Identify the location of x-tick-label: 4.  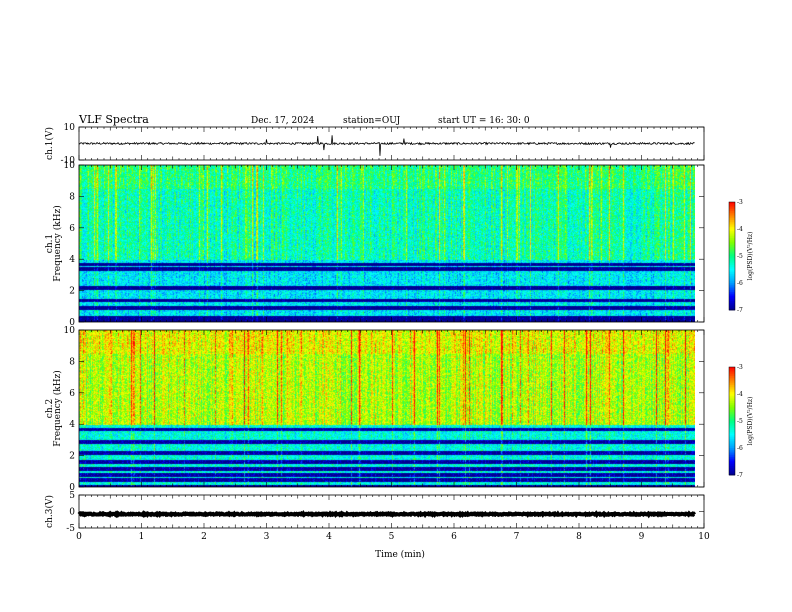
(329, 537).